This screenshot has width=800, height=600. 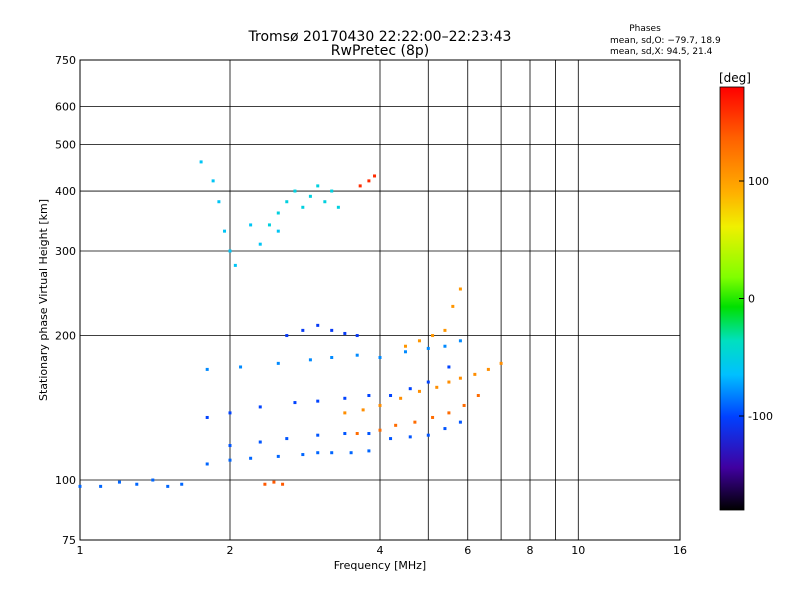 I want to click on phases-line-x: mean, sd,X: 94.5, 21.4, so click(x=661, y=52).